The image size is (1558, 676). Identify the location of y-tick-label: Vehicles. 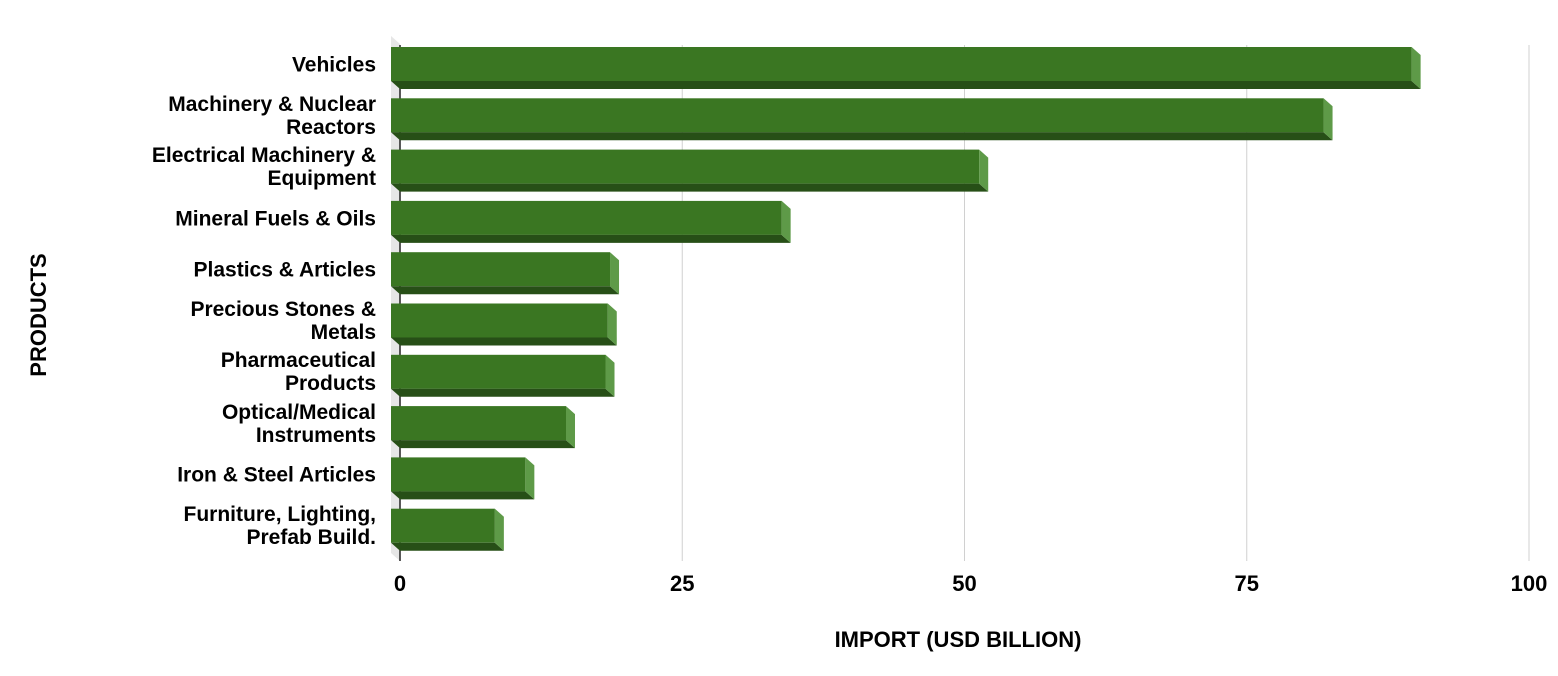
(333, 65).